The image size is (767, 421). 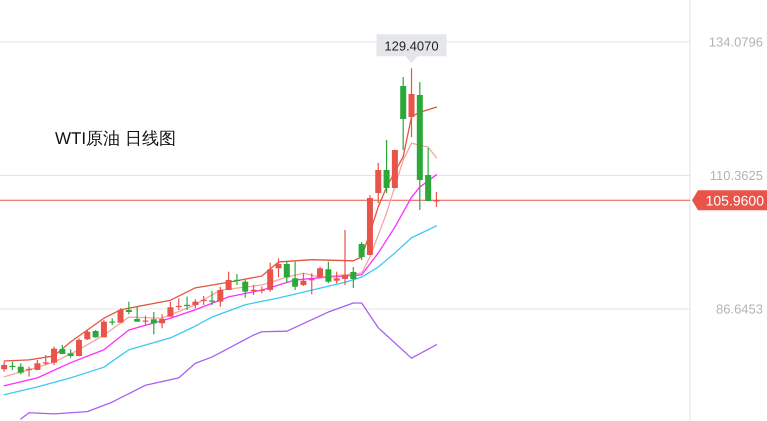 I want to click on text: WTI原油 日线图, so click(x=115, y=138).